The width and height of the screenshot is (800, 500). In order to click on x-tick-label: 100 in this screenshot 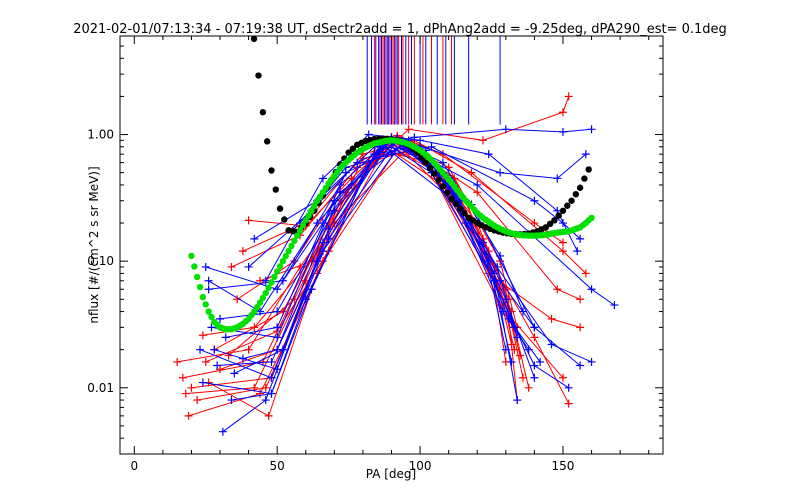, I will do `click(420, 466)`.